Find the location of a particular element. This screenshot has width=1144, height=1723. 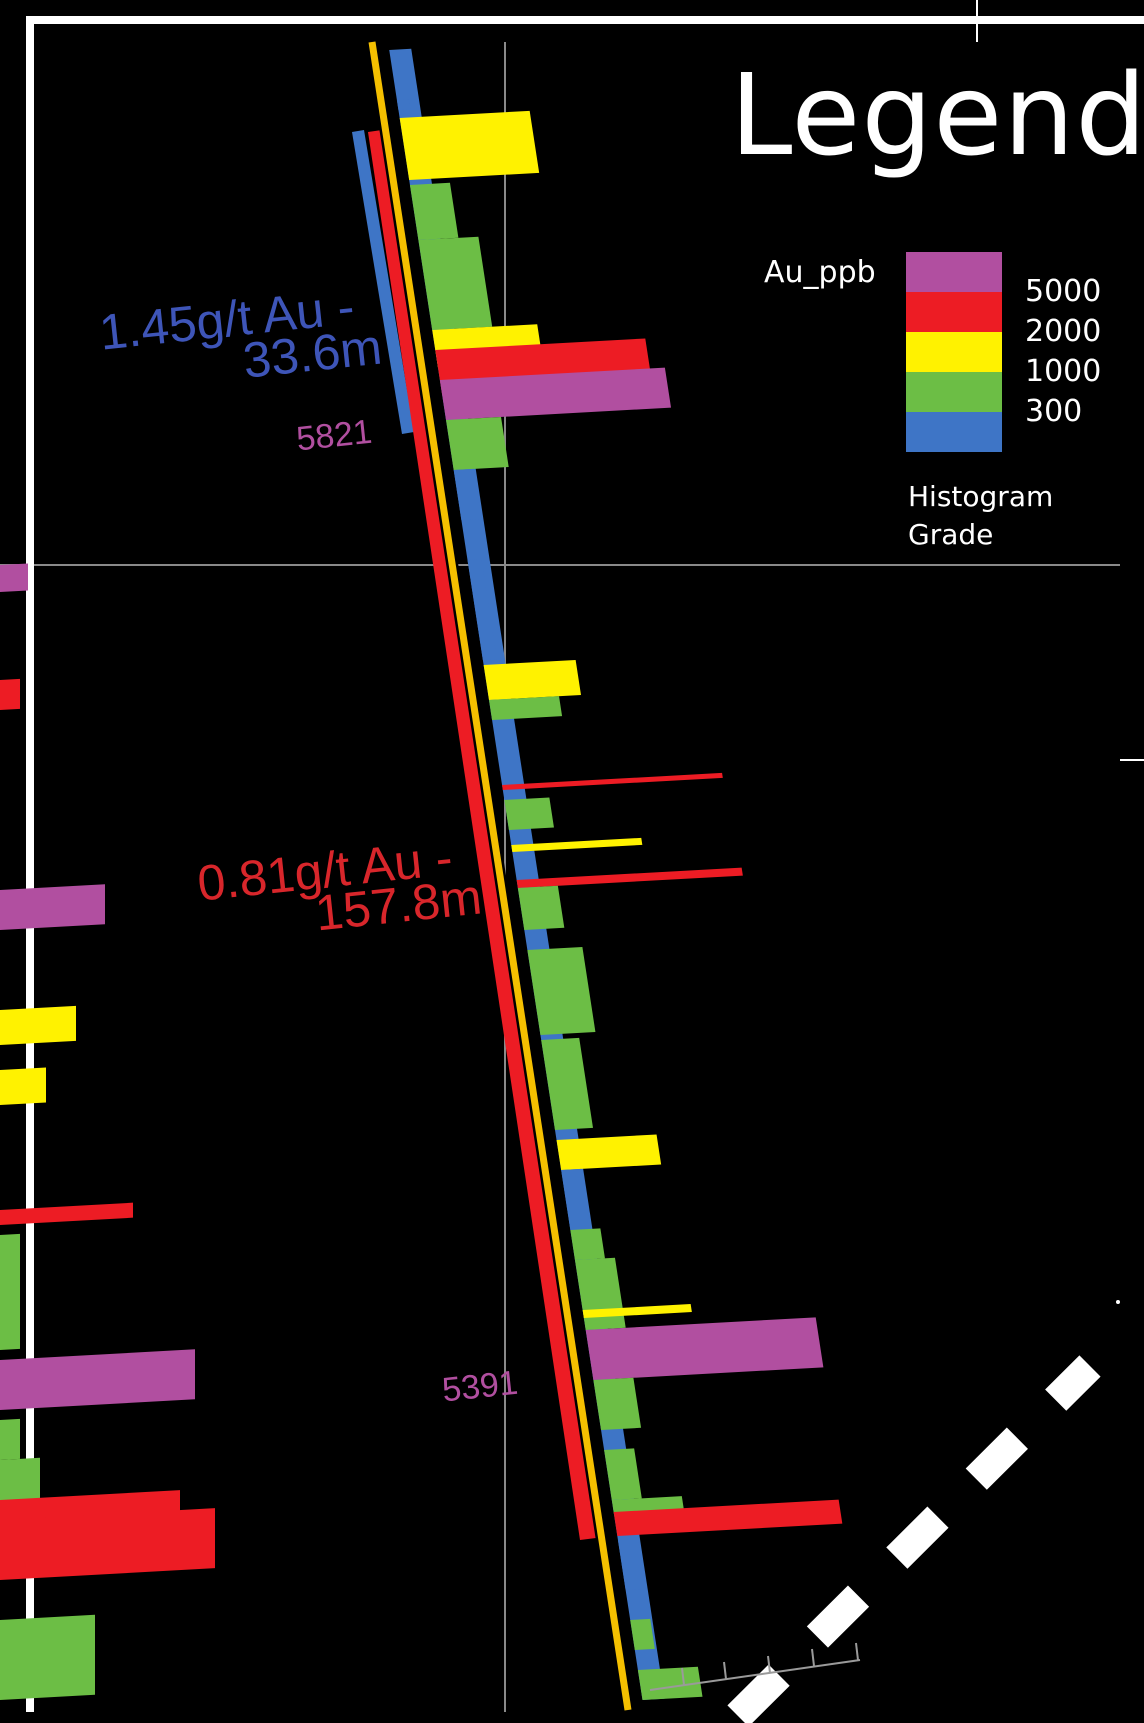

legend-title: Legend is located at coordinates (937, 116).